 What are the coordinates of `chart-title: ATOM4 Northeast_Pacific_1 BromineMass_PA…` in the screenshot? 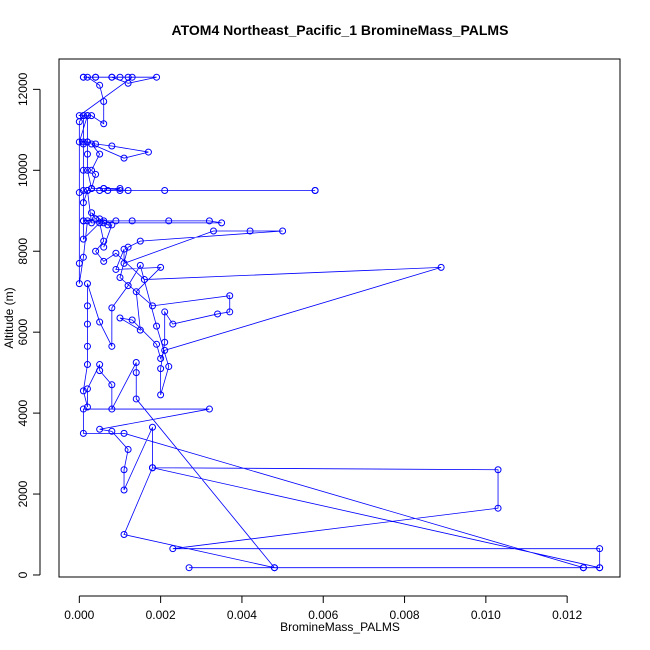 It's located at (340, 30).